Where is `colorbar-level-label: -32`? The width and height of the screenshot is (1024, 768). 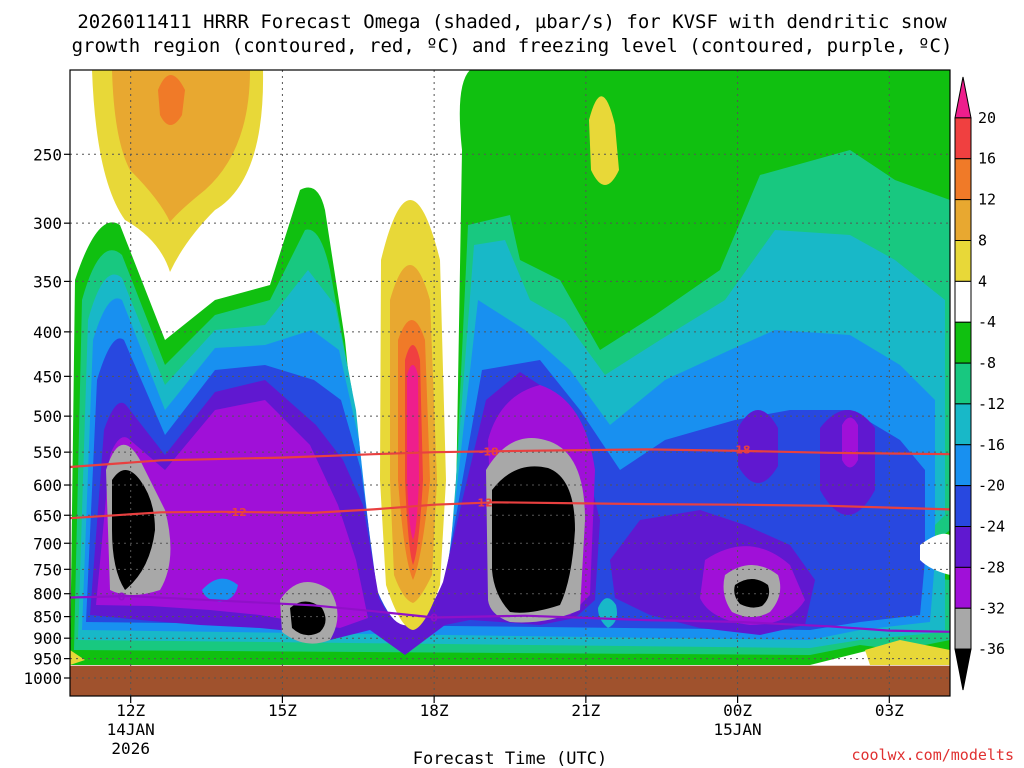 colorbar-level-label: -32 is located at coordinates (991, 608).